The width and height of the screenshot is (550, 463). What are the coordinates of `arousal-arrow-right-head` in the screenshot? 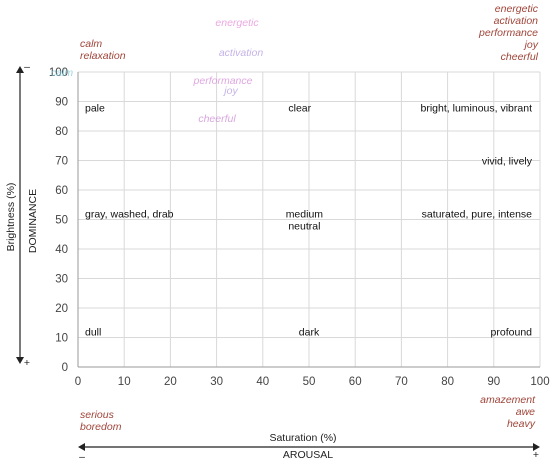 It's located at (536, 447).